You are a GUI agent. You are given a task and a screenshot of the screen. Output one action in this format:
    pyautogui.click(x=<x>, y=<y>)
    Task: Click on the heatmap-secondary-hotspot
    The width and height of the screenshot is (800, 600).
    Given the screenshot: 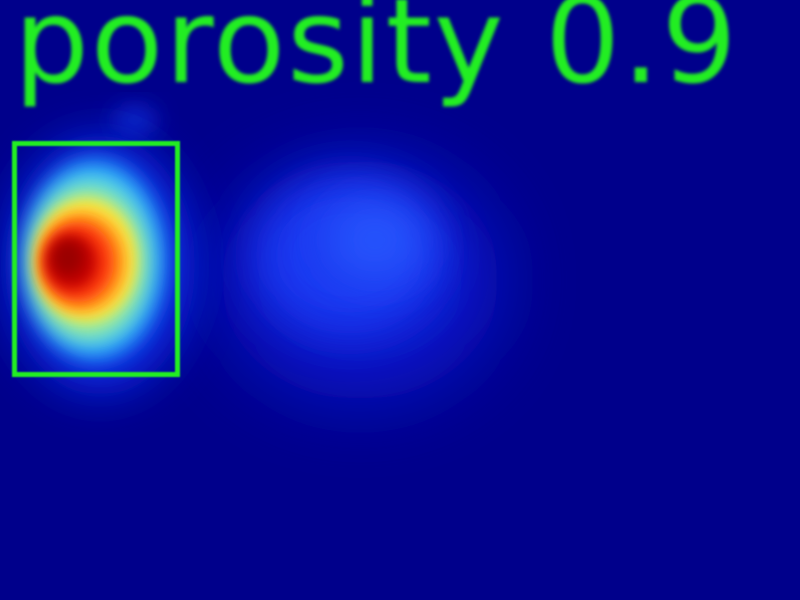 What is the action you would take?
    pyautogui.click(x=360, y=280)
    